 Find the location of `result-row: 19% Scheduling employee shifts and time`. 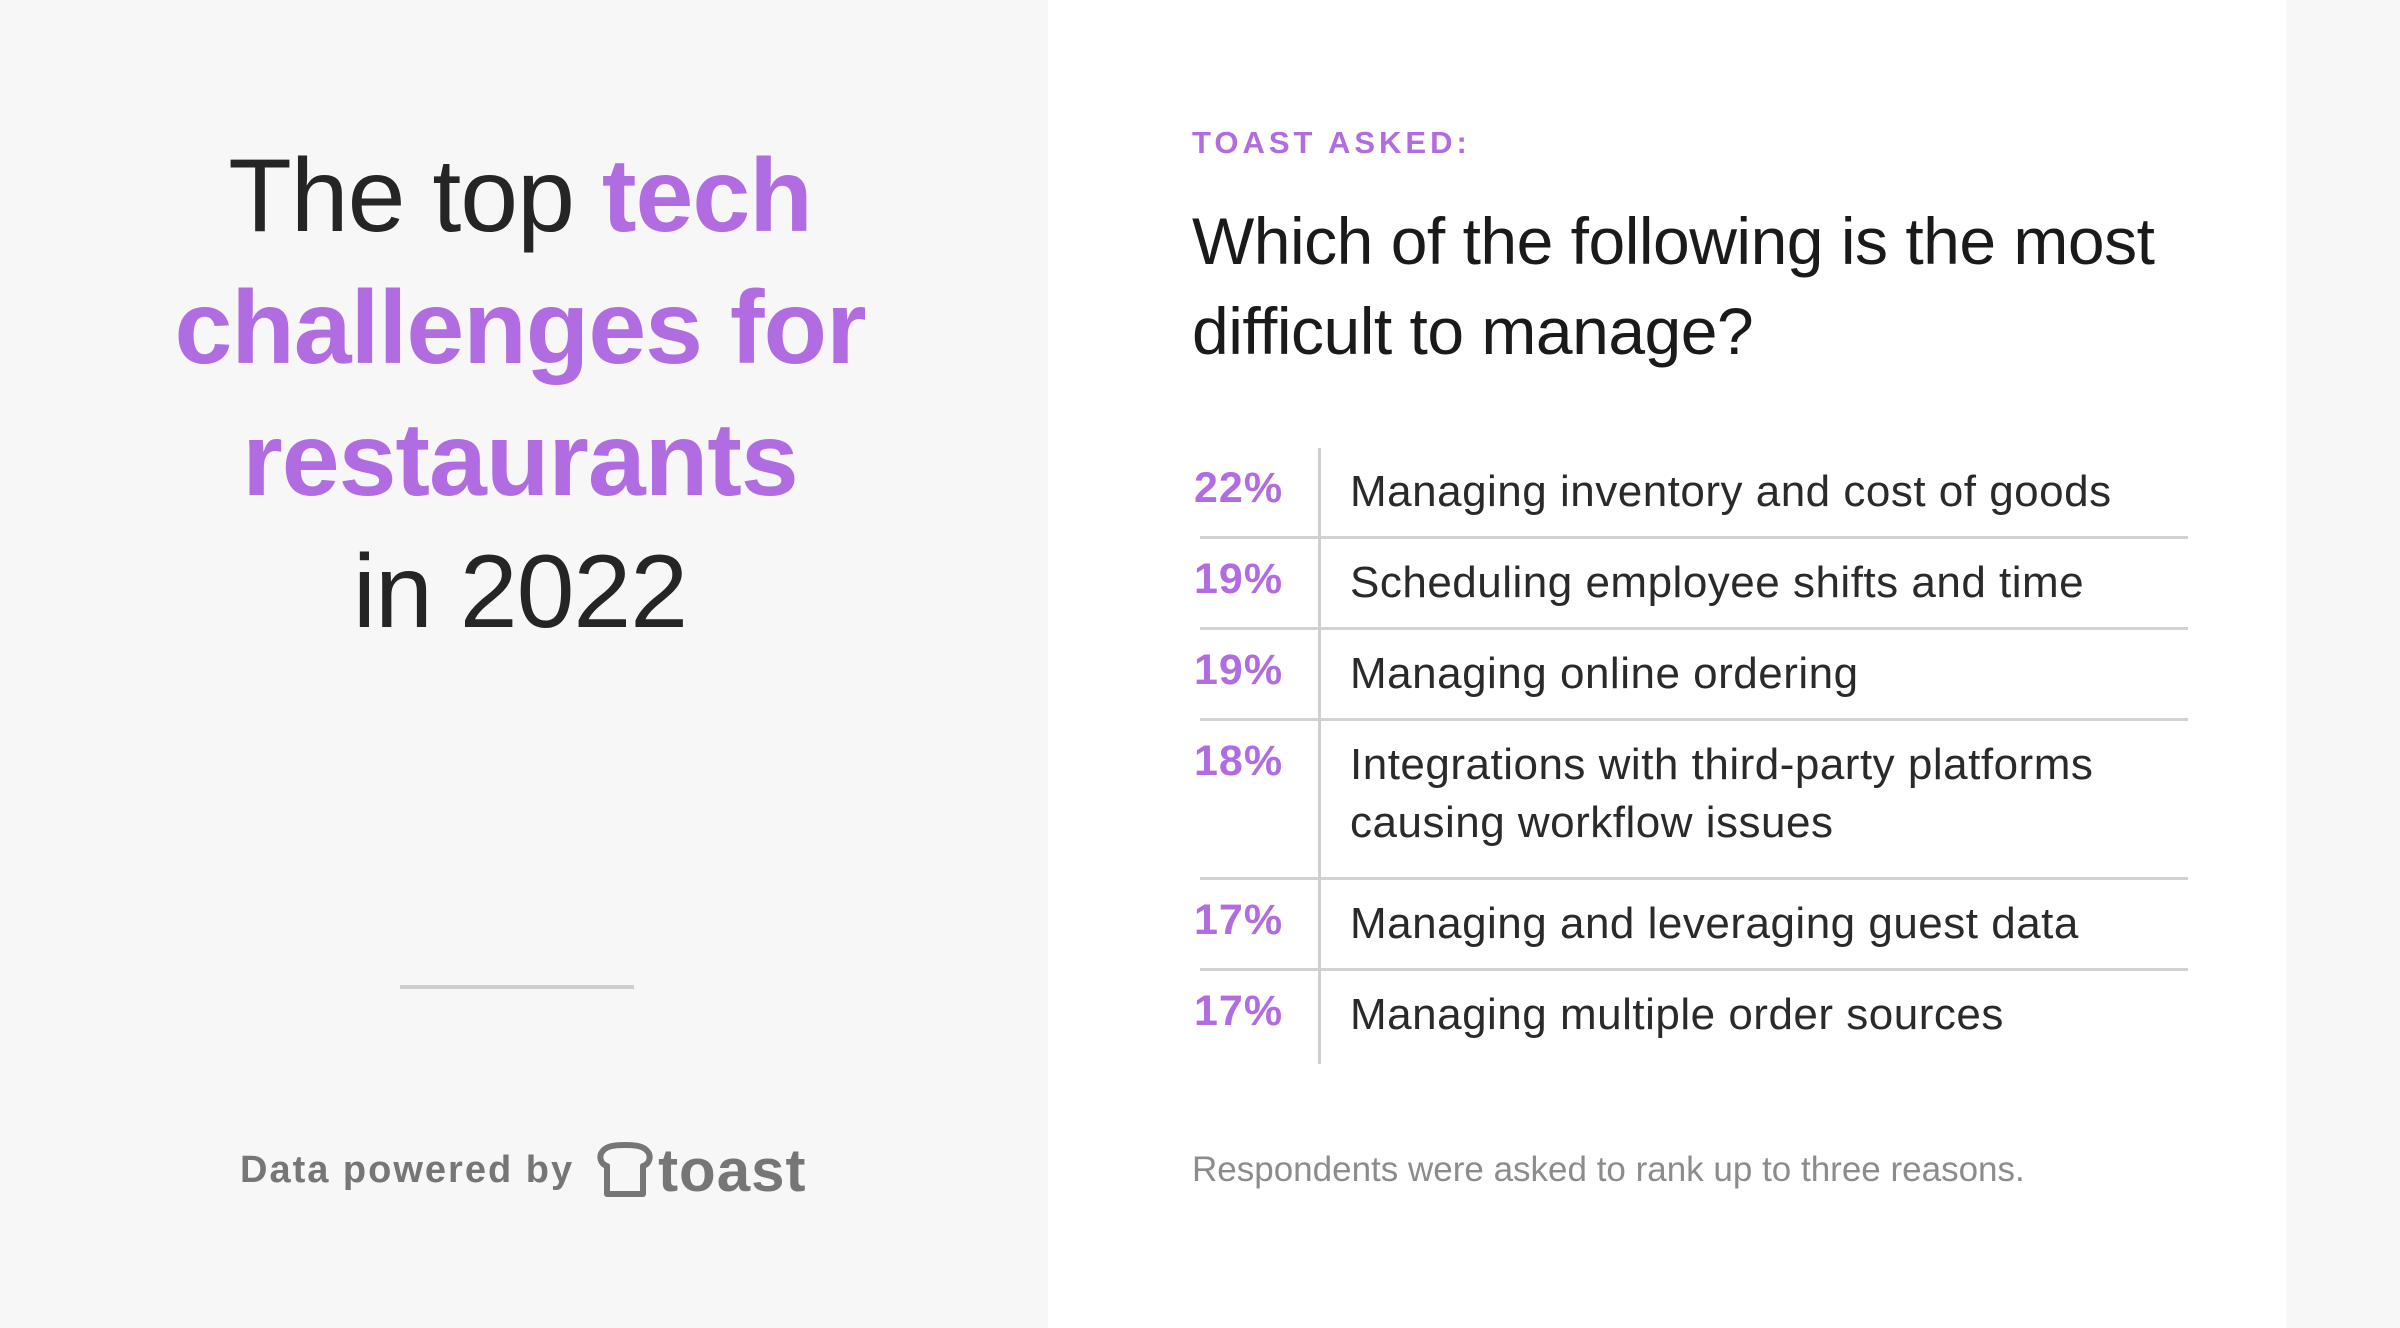

result-row: 19% Scheduling employee shifts and time is located at coordinates (1691, 584).